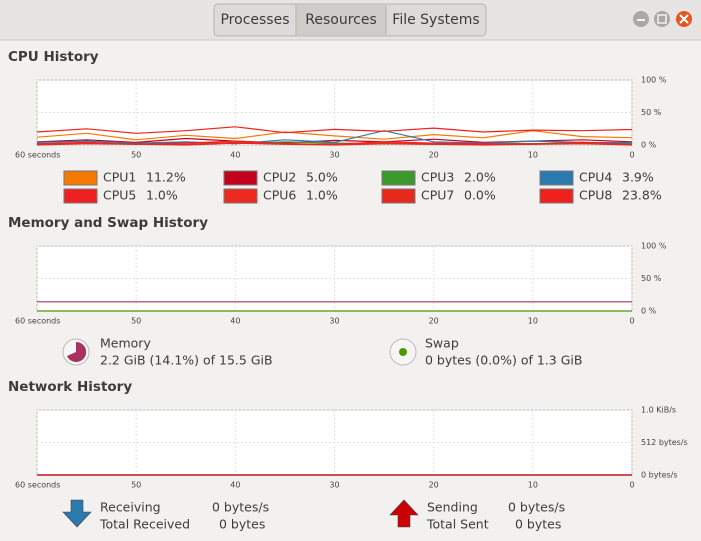  I want to click on tab: Resources, so click(341, 20).